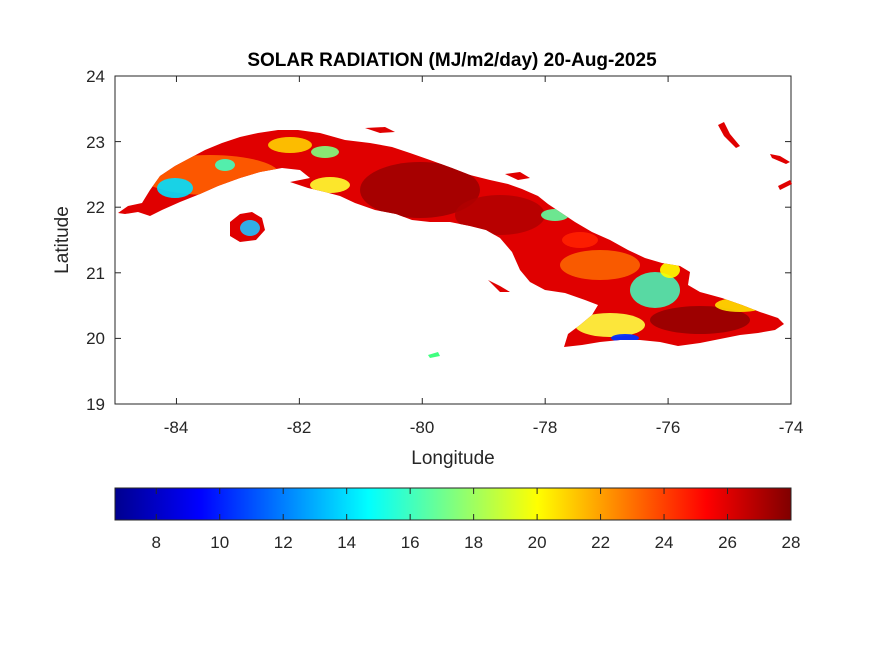 This screenshot has width=875, height=656. Describe the element at coordinates (283, 542) in the screenshot. I see `colorbar-tick-label: 12` at that location.